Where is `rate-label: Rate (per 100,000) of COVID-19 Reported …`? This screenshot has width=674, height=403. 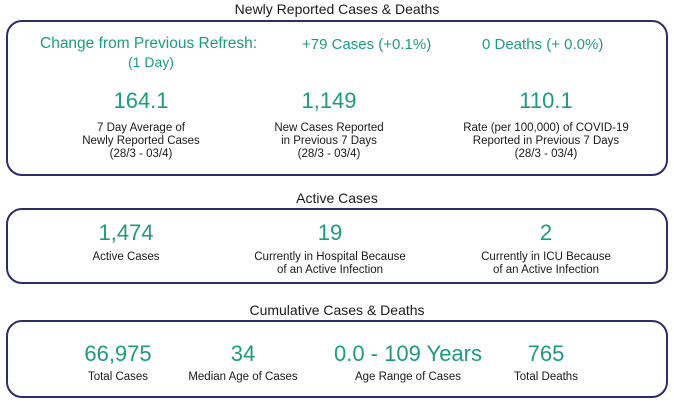 rate-label: Rate (per 100,000) of COVID-19 Reported … is located at coordinates (546, 141).